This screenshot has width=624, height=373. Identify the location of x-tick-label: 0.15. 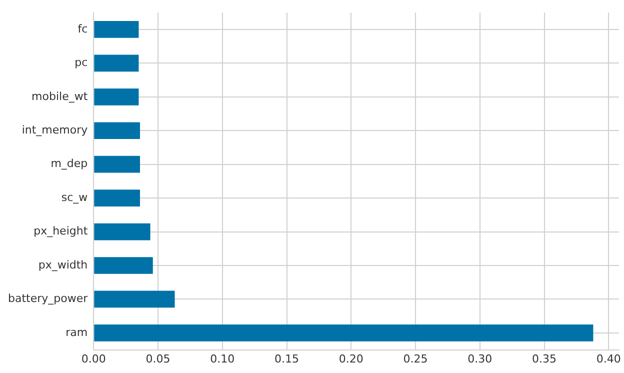
(287, 359).